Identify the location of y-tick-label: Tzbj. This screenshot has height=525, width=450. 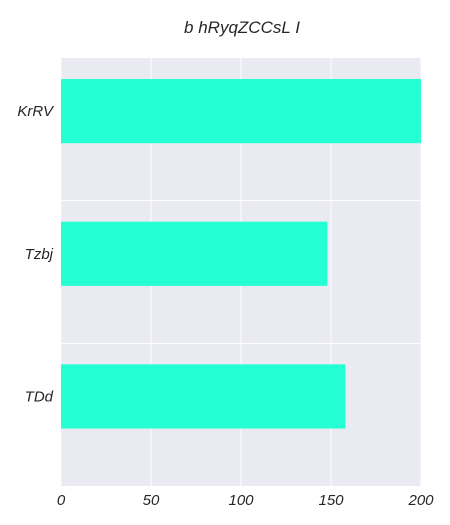
(39, 254).